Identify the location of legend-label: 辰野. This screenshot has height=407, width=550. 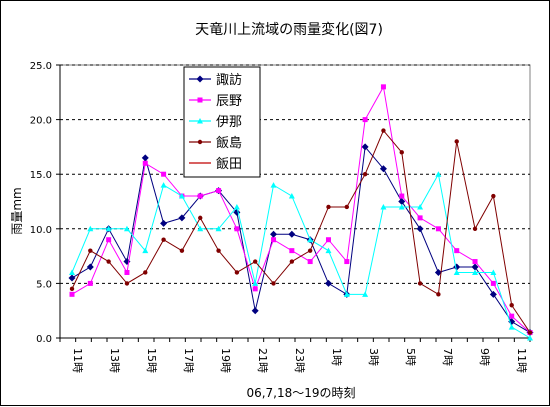
(229, 101).